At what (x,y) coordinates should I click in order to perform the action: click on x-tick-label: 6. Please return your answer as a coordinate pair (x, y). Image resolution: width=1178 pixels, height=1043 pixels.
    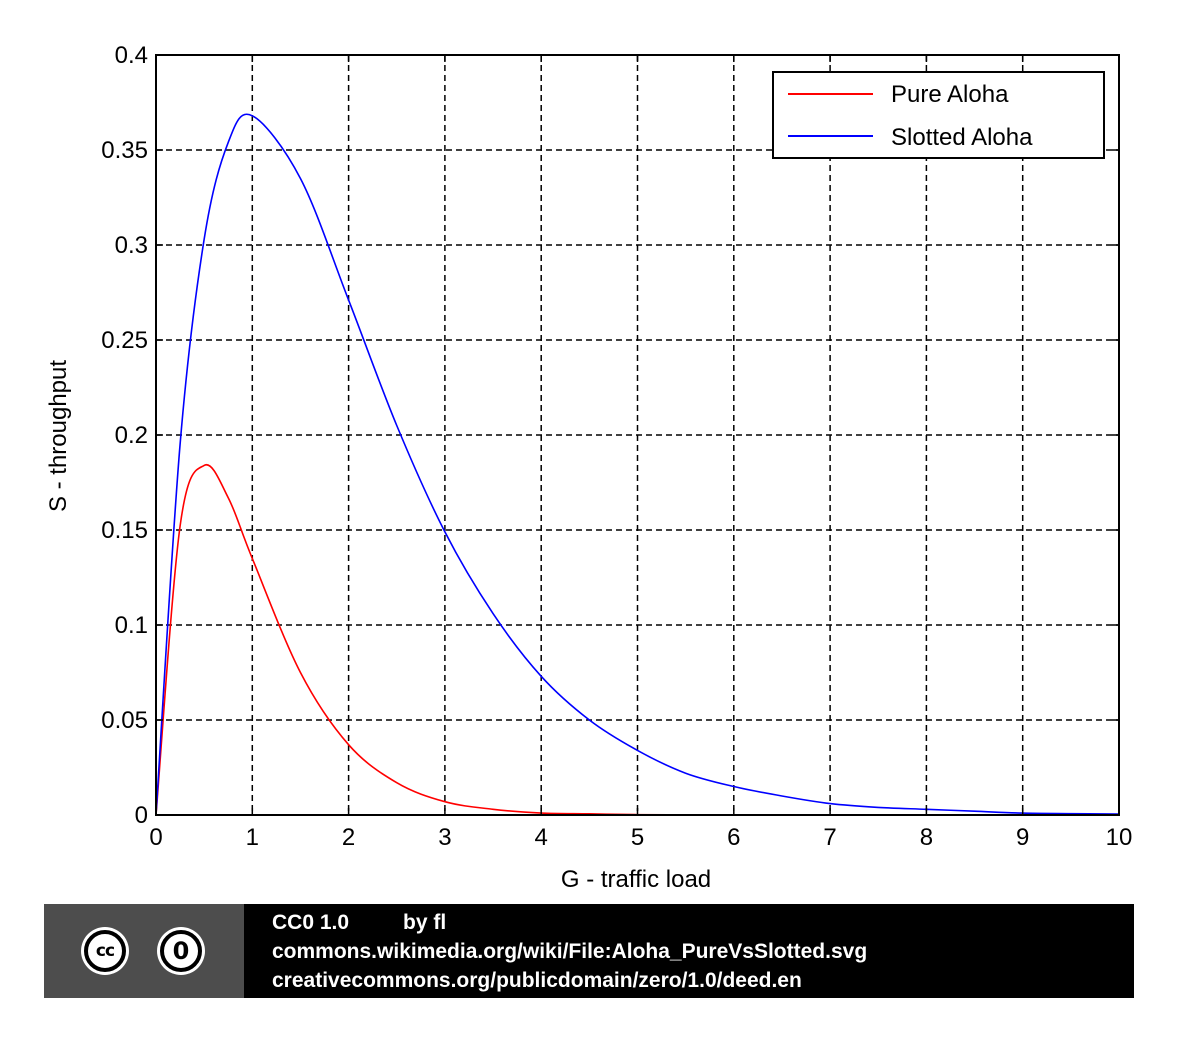
    Looking at the image, I should click on (733, 837).